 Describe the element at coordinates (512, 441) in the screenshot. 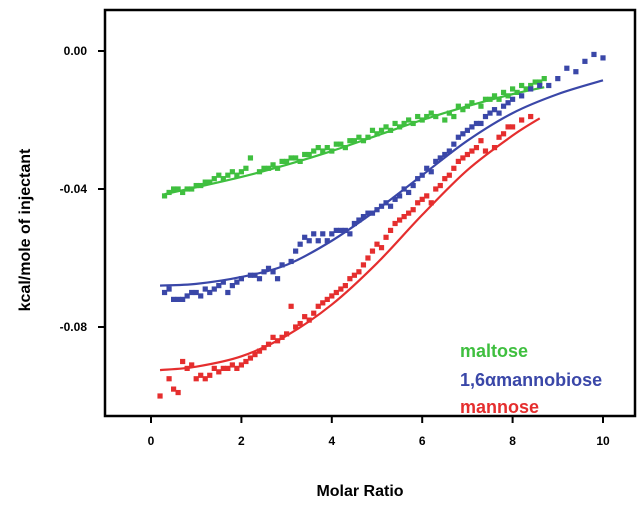

I see `x-tick-label: 8` at that location.